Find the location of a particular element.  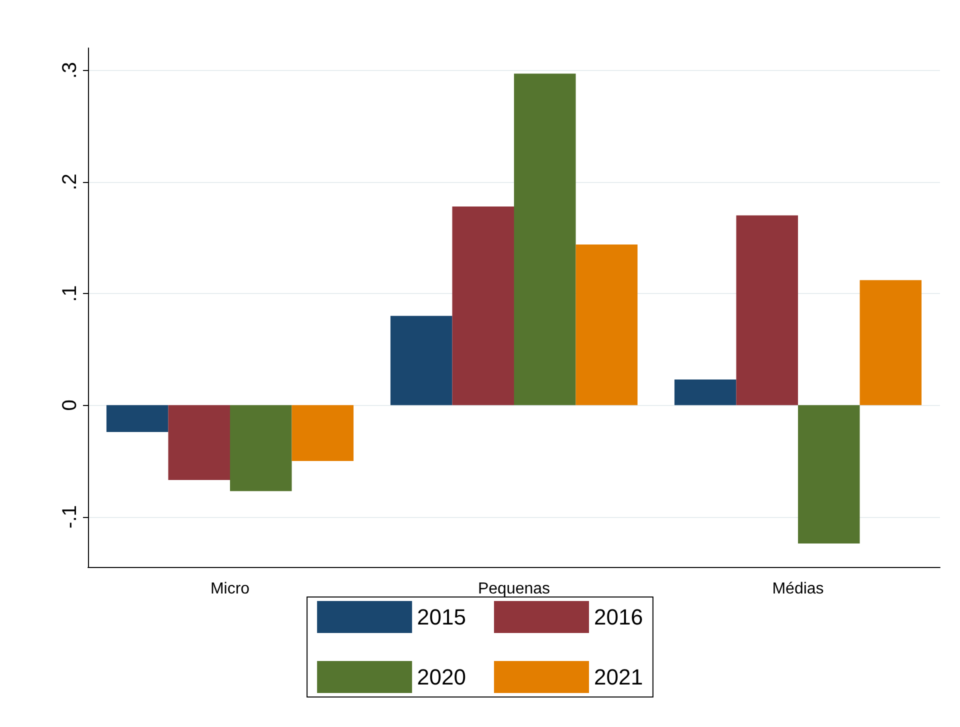

y-tick-label: .2 is located at coordinates (70, 182).